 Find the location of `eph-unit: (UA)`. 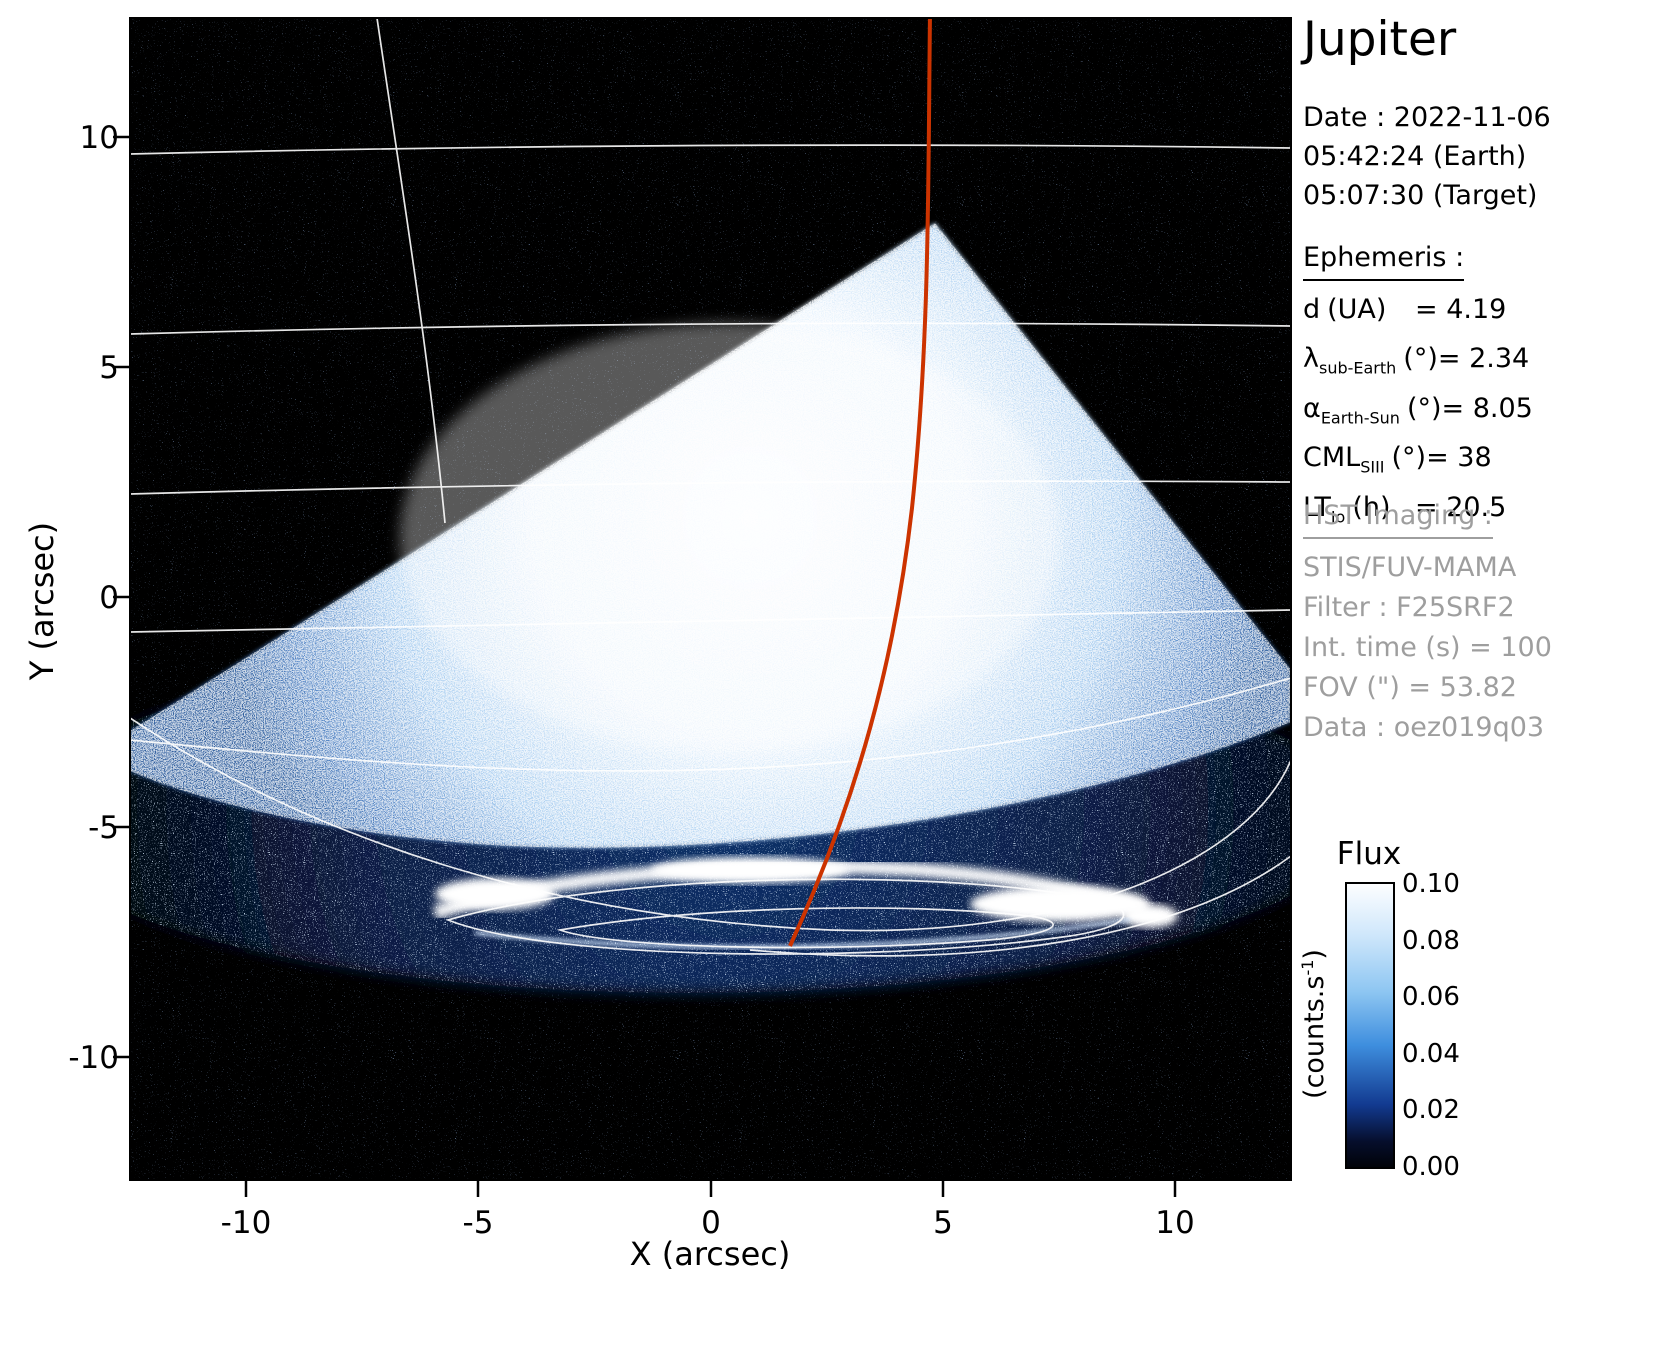

eph-unit: (UA) is located at coordinates (1357, 309).